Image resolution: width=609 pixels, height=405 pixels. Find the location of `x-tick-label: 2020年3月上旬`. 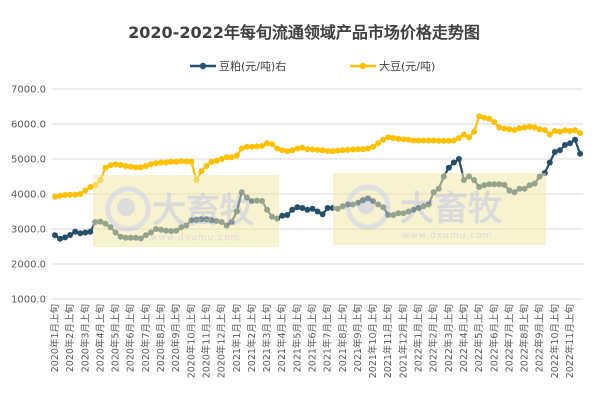

x-tick-label: 2020年3月上旬 is located at coordinates (85, 338).